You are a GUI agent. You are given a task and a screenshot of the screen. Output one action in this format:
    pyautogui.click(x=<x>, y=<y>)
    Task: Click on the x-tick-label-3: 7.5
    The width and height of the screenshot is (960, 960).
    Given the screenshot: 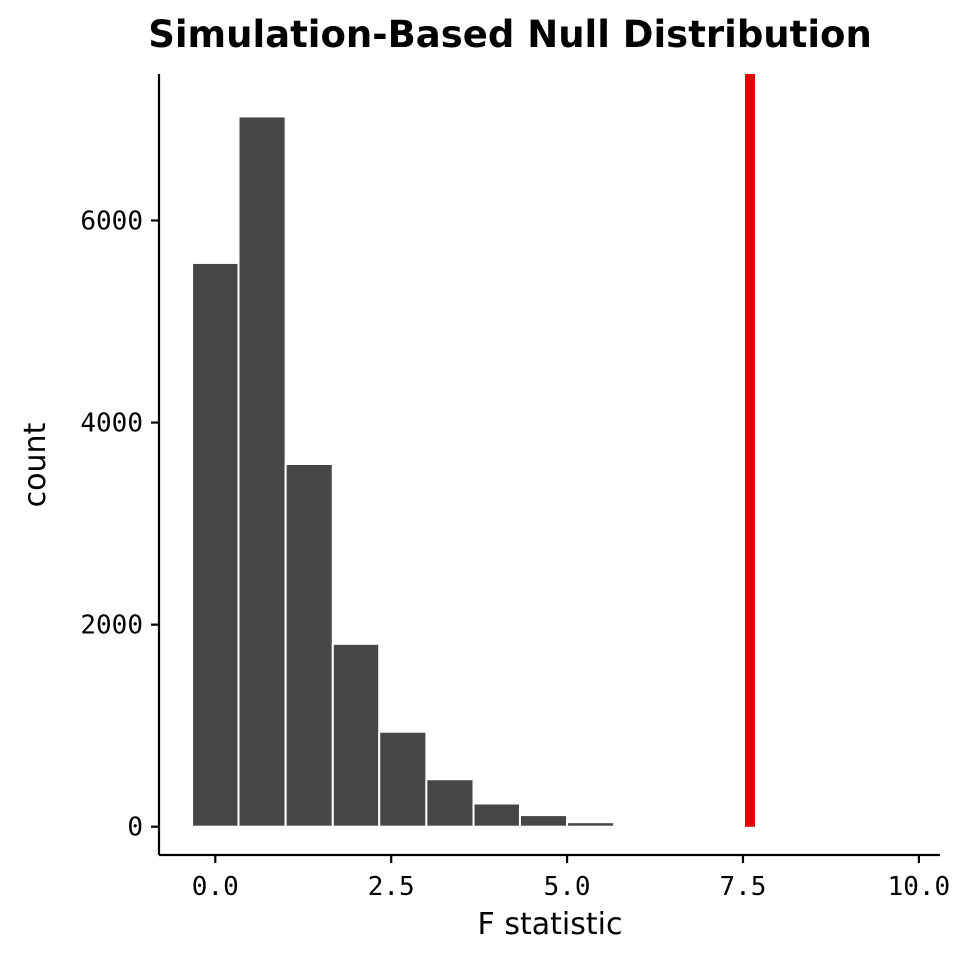 What is the action you would take?
    pyautogui.click(x=743, y=887)
    